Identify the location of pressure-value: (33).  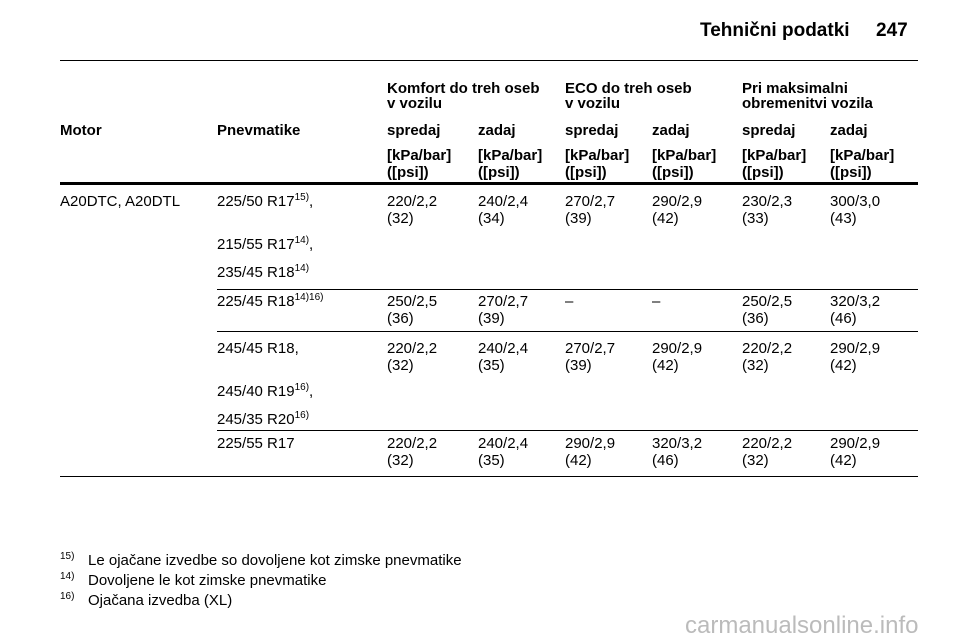
(755, 218).